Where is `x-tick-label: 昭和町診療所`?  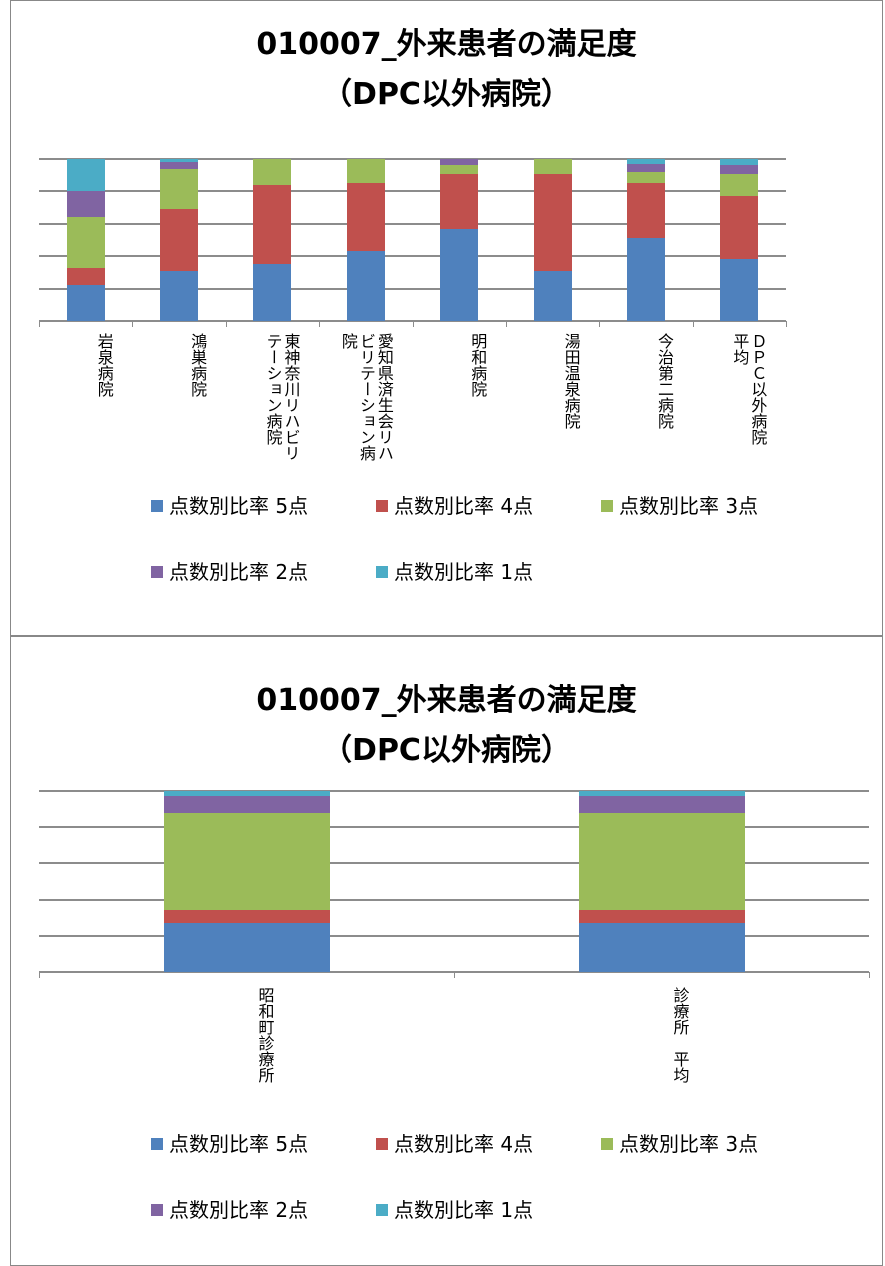 x-tick-label: 昭和町診療所 is located at coordinates (265, 1035).